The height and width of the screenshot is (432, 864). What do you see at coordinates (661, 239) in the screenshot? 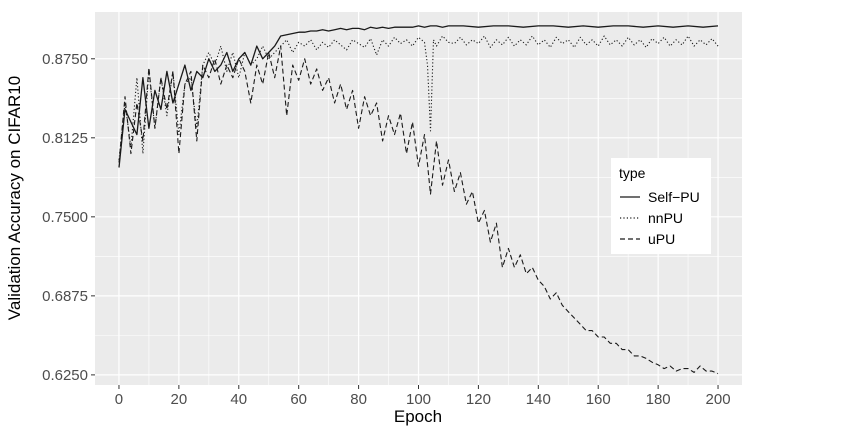
I see `legend-label: uPU` at bounding box center [661, 239].